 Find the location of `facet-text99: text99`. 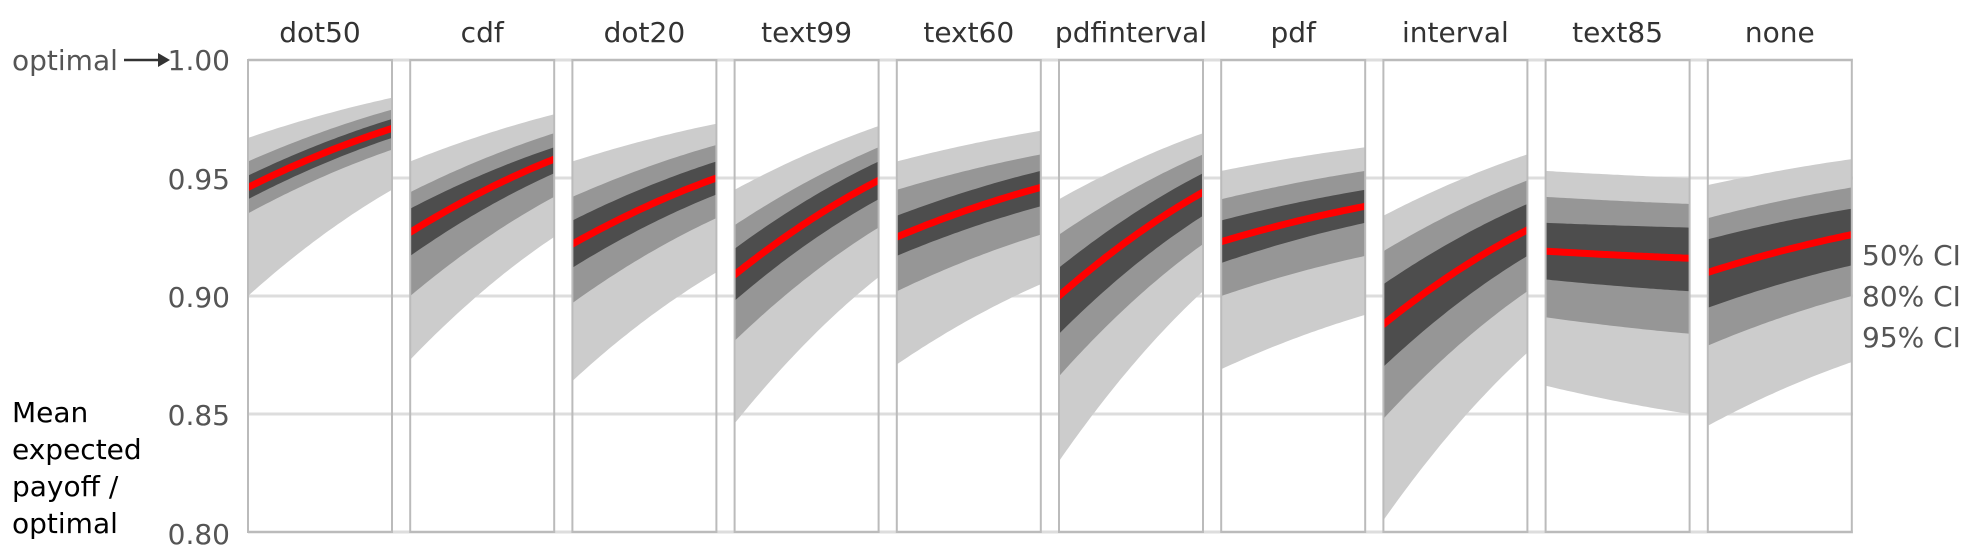

facet-text99: text99 is located at coordinates (806, 274).